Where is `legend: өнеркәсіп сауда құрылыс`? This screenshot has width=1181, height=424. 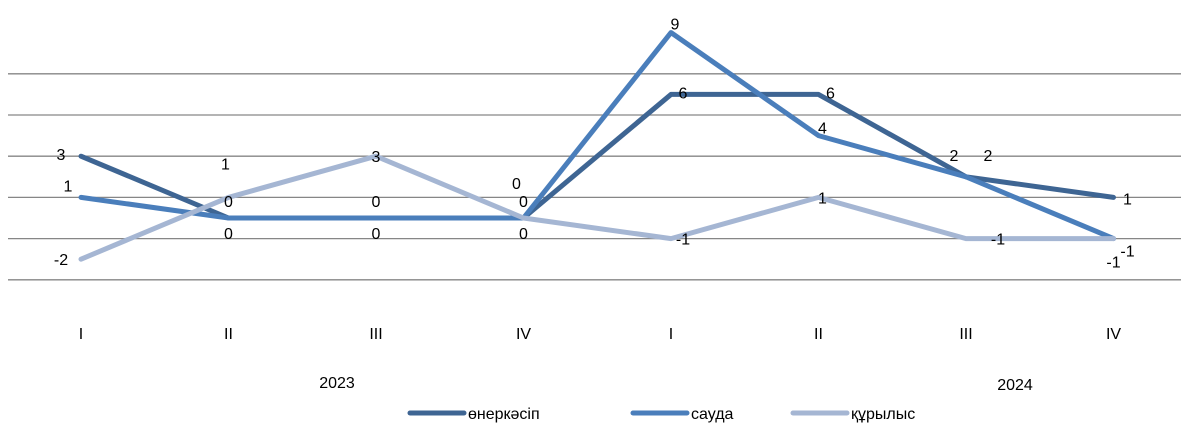
legend: өнеркәсіп сауда құрылыс is located at coordinates (661, 414).